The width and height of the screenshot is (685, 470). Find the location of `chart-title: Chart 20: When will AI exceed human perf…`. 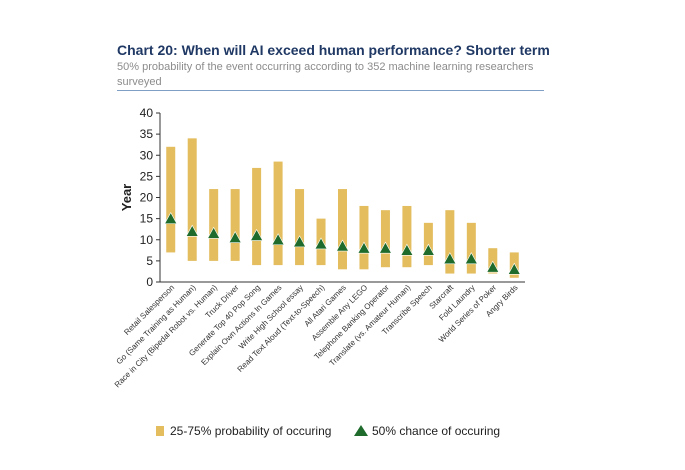

chart-title: Chart 20: When will AI exceed human perf… is located at coordinates (333, 50).